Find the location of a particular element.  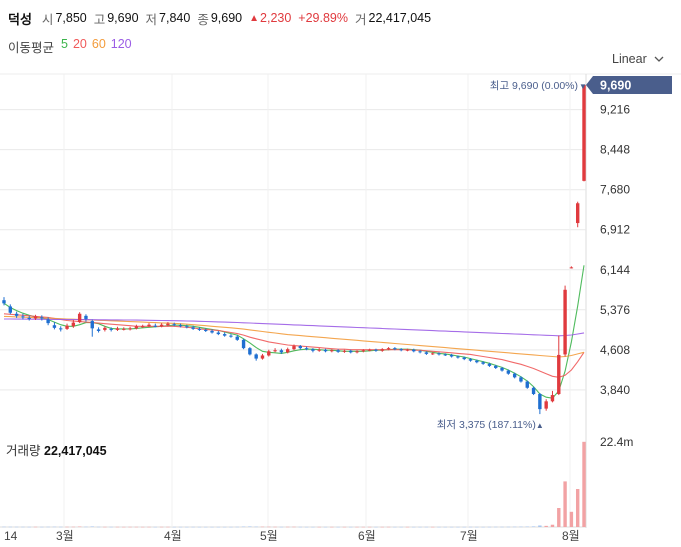

stock-name: 덕성 is located at coordinates (20, 19).